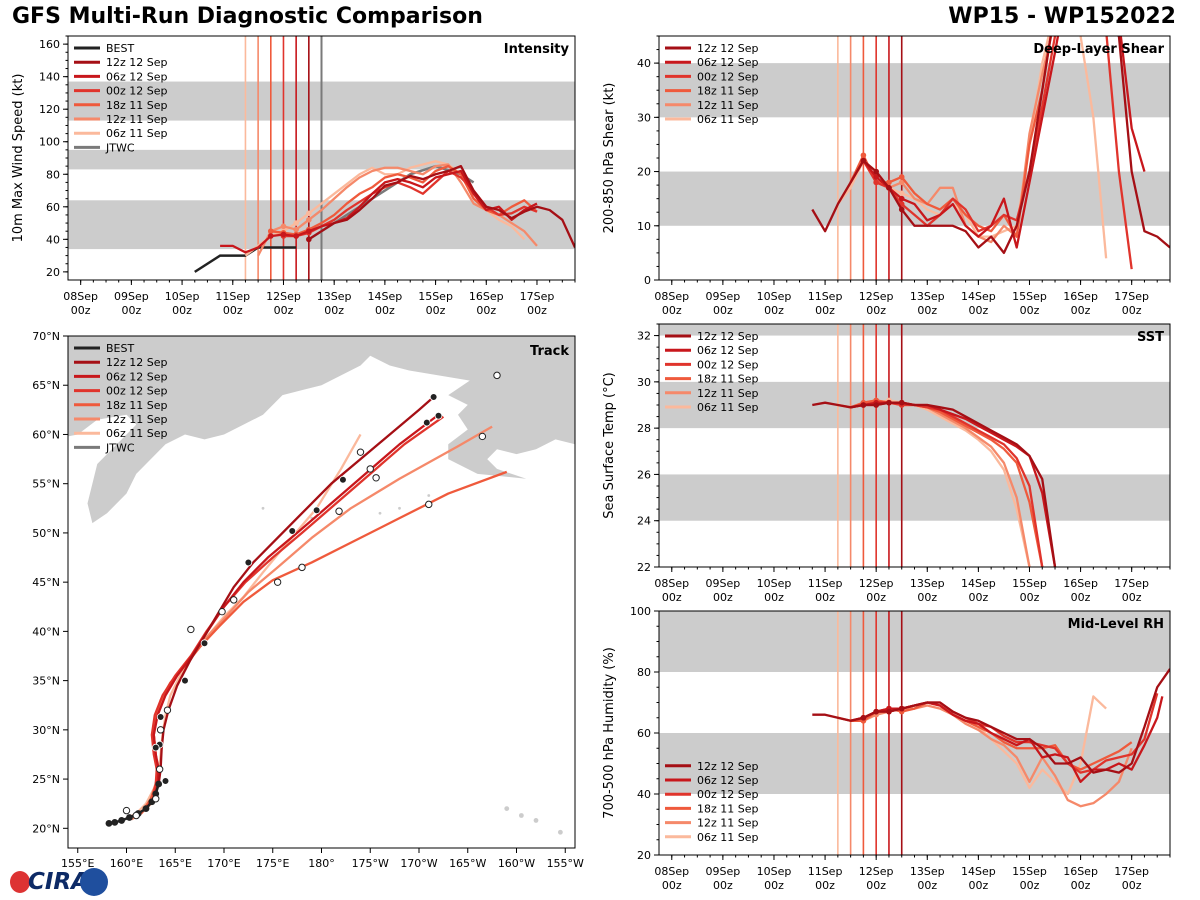 The height and width of the screenshot is (900, 1200). Describe the element at coordinates (644, 428) in the screenshot. I see `y-tick-label: 28` at that location.